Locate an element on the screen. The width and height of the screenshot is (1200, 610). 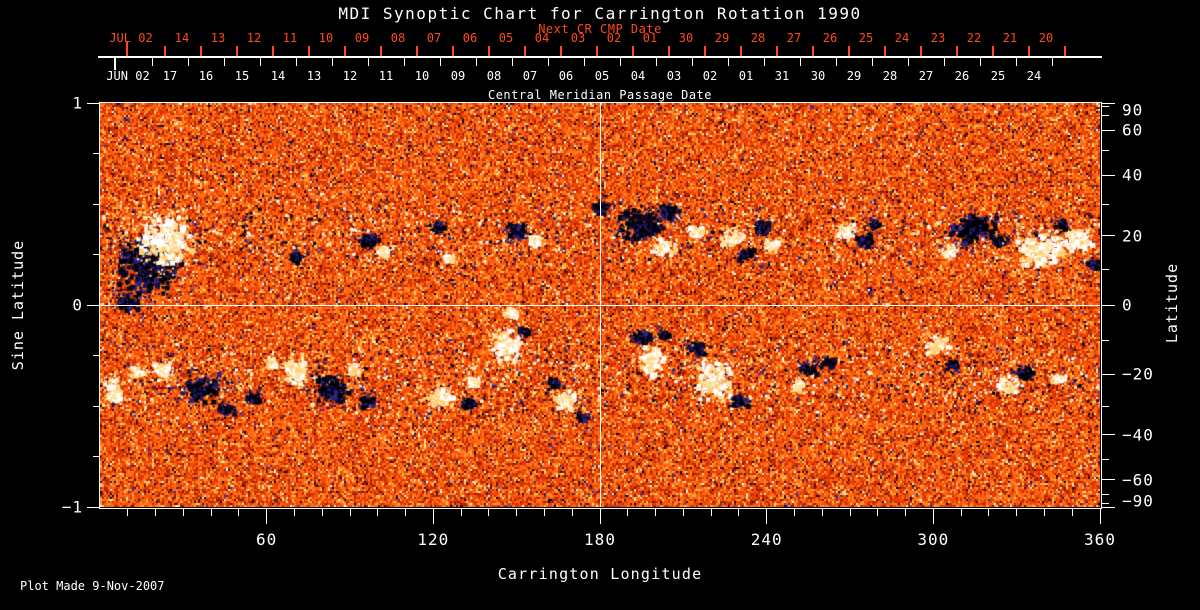
red-date-label: 02 is located at coordinates (614, 38).